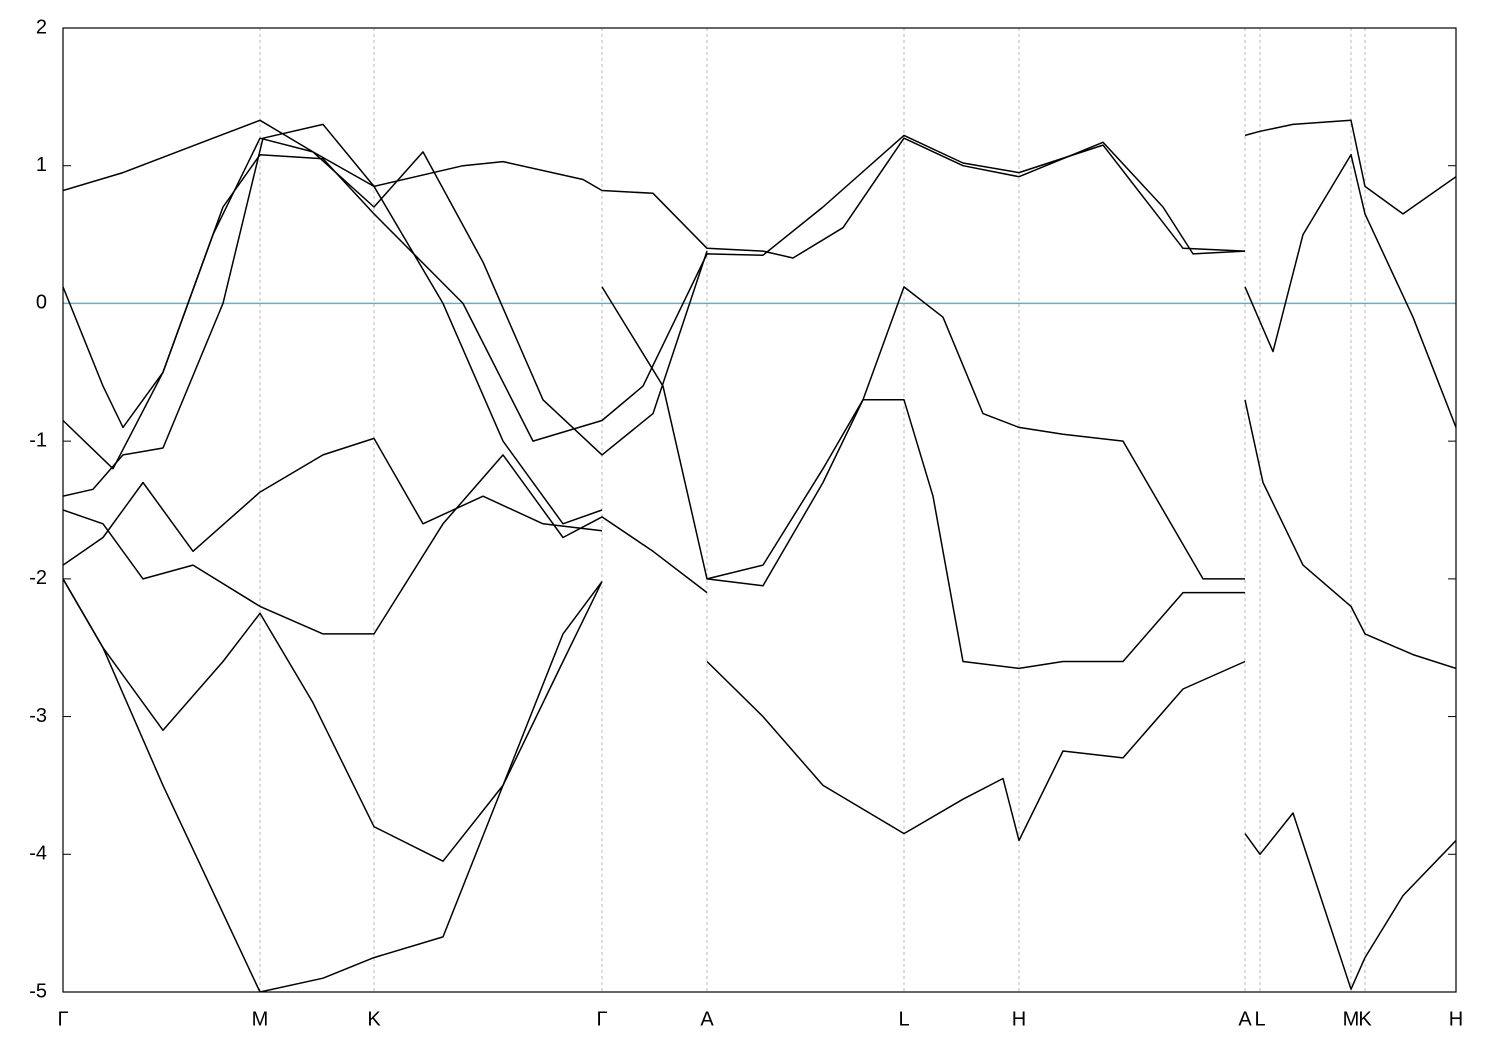 This screenshot has width=1500, height=1050. Describe the element at coordinates (38, 854) in the screenshot. I see `y-tick-label: -4` at that location.